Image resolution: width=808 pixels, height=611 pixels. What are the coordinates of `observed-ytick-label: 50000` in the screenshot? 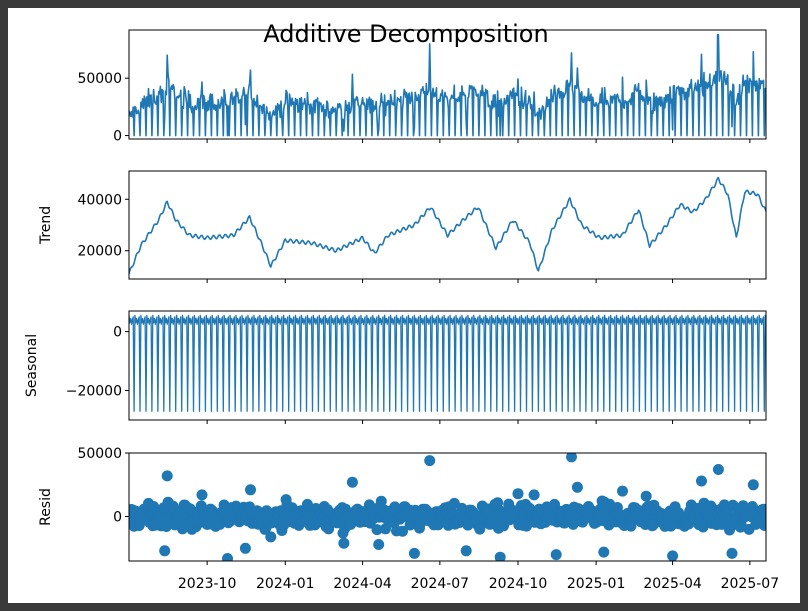 It's located at (99, 79).